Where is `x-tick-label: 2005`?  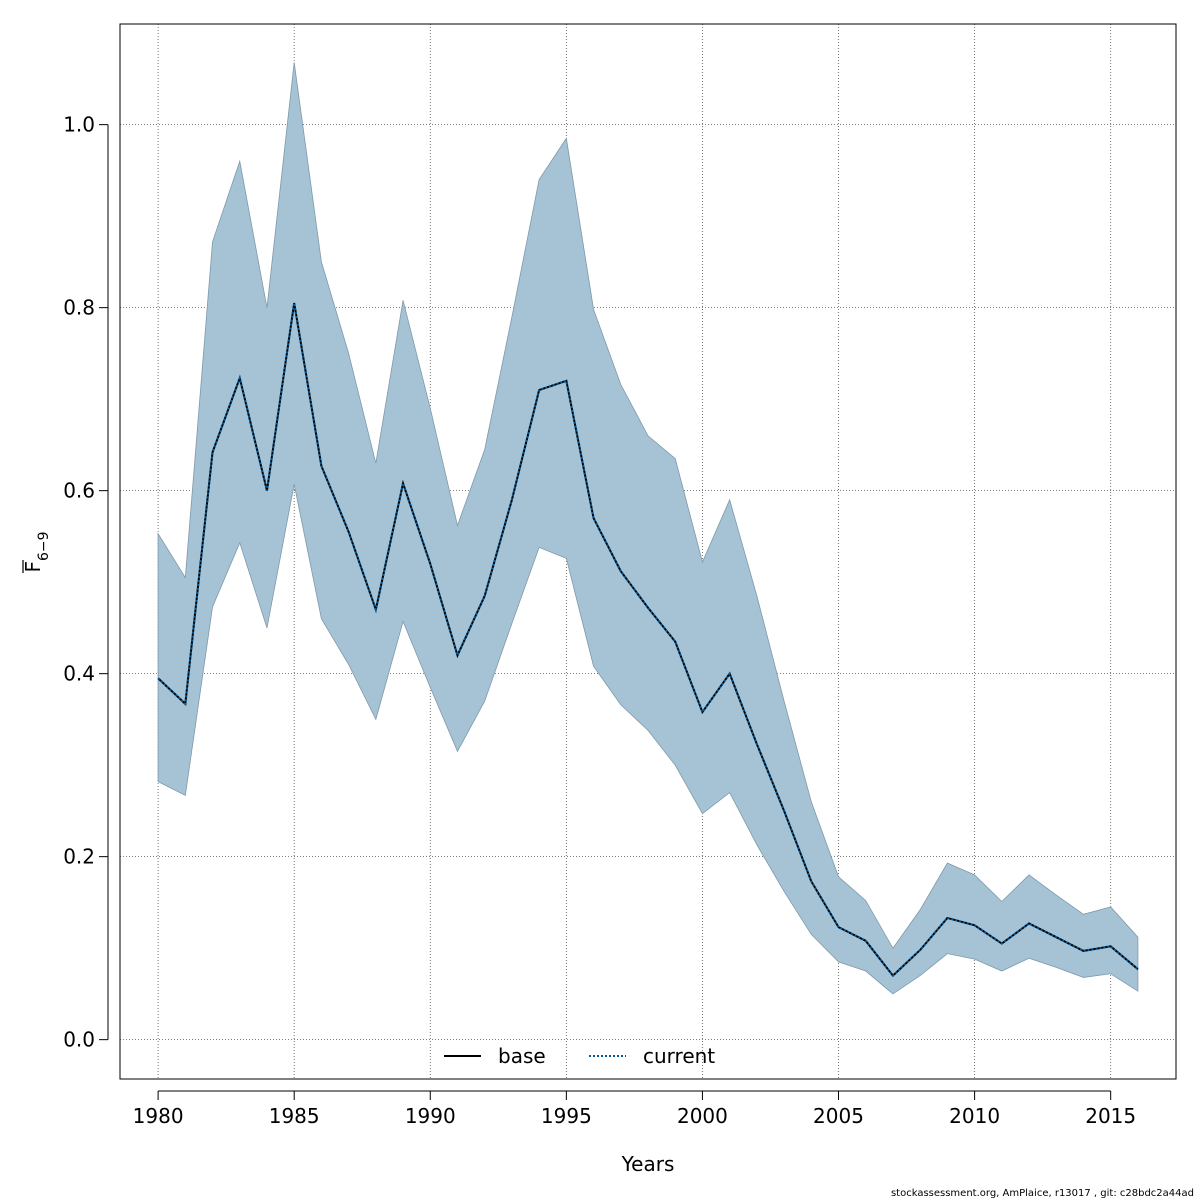 x-tick-label: 2005 is located at coordinates (838, 1116).